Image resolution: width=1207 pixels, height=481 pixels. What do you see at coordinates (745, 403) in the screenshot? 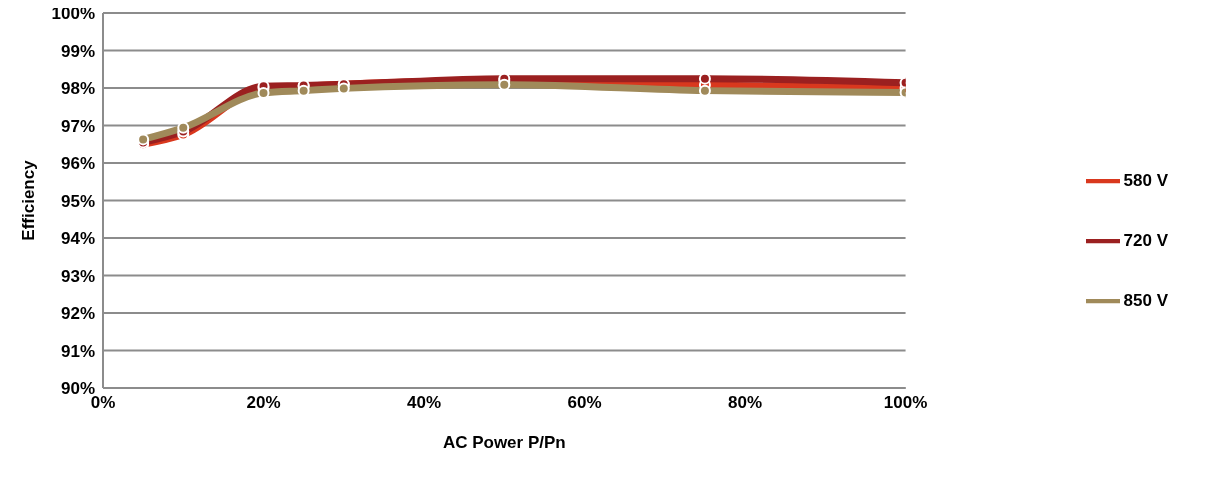
I see `x-tick-label: 80%` at bounding box center [745, 403].